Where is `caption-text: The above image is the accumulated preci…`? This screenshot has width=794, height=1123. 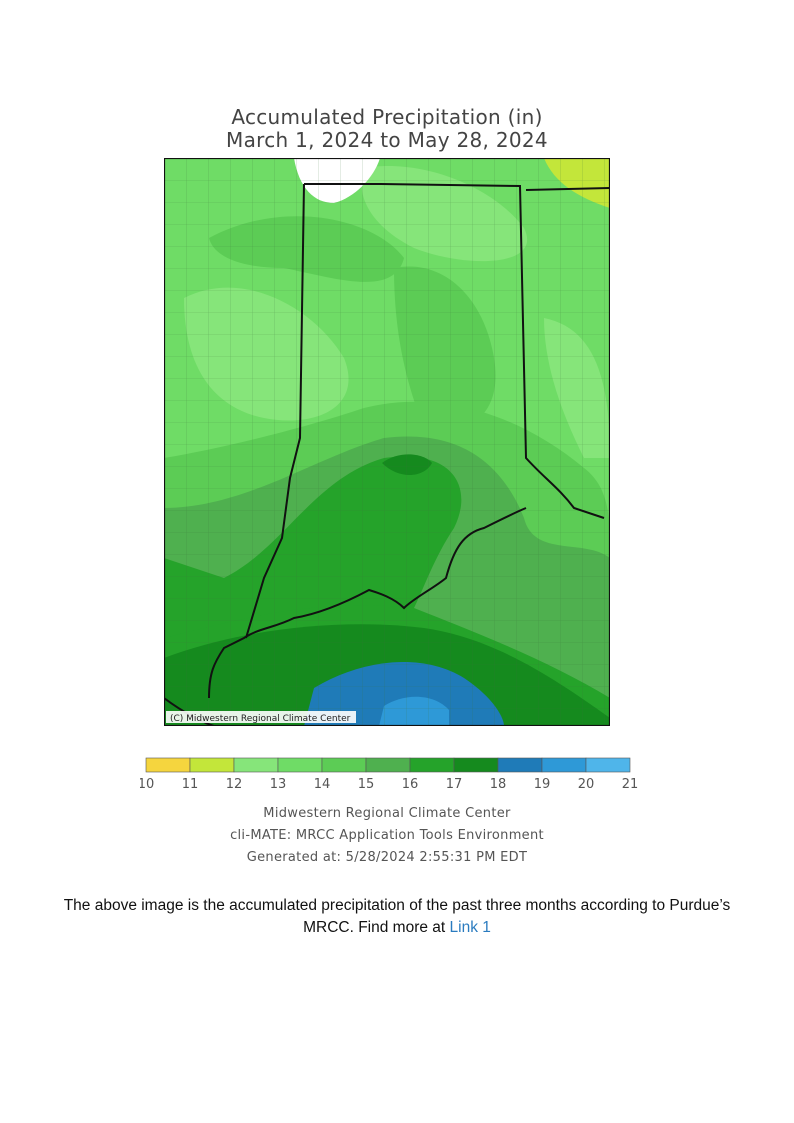 caption-text: The above image is the accumulated preci… is located at coordinates (397, 916).